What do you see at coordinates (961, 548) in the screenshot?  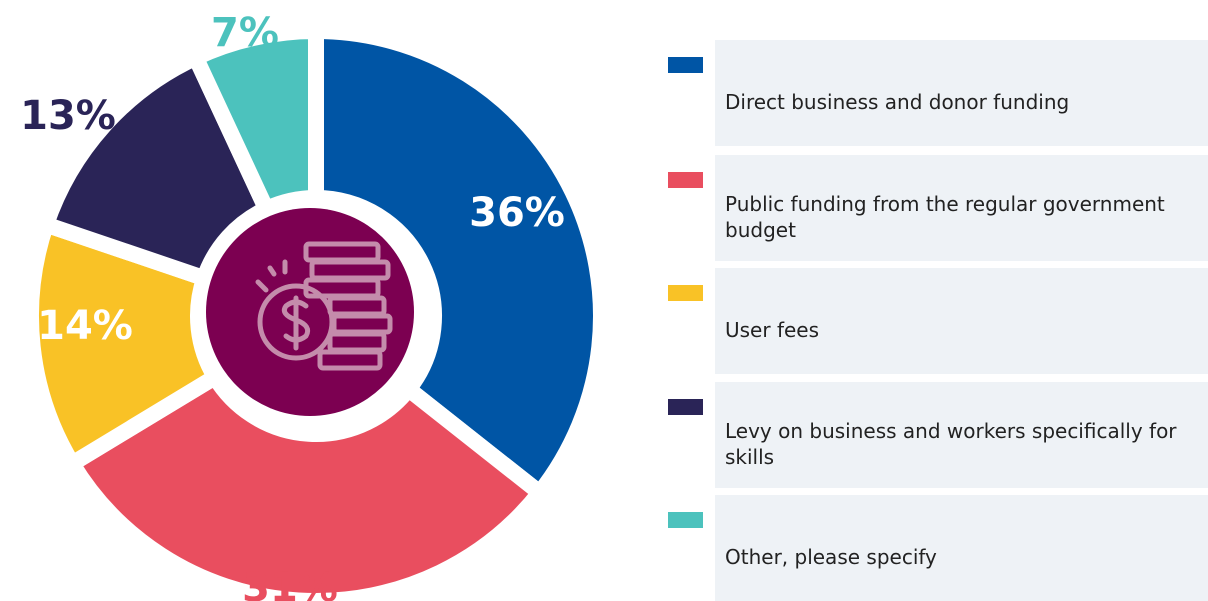 I see `legend-entry: Other, please specify` at bounding box center [961, 548].